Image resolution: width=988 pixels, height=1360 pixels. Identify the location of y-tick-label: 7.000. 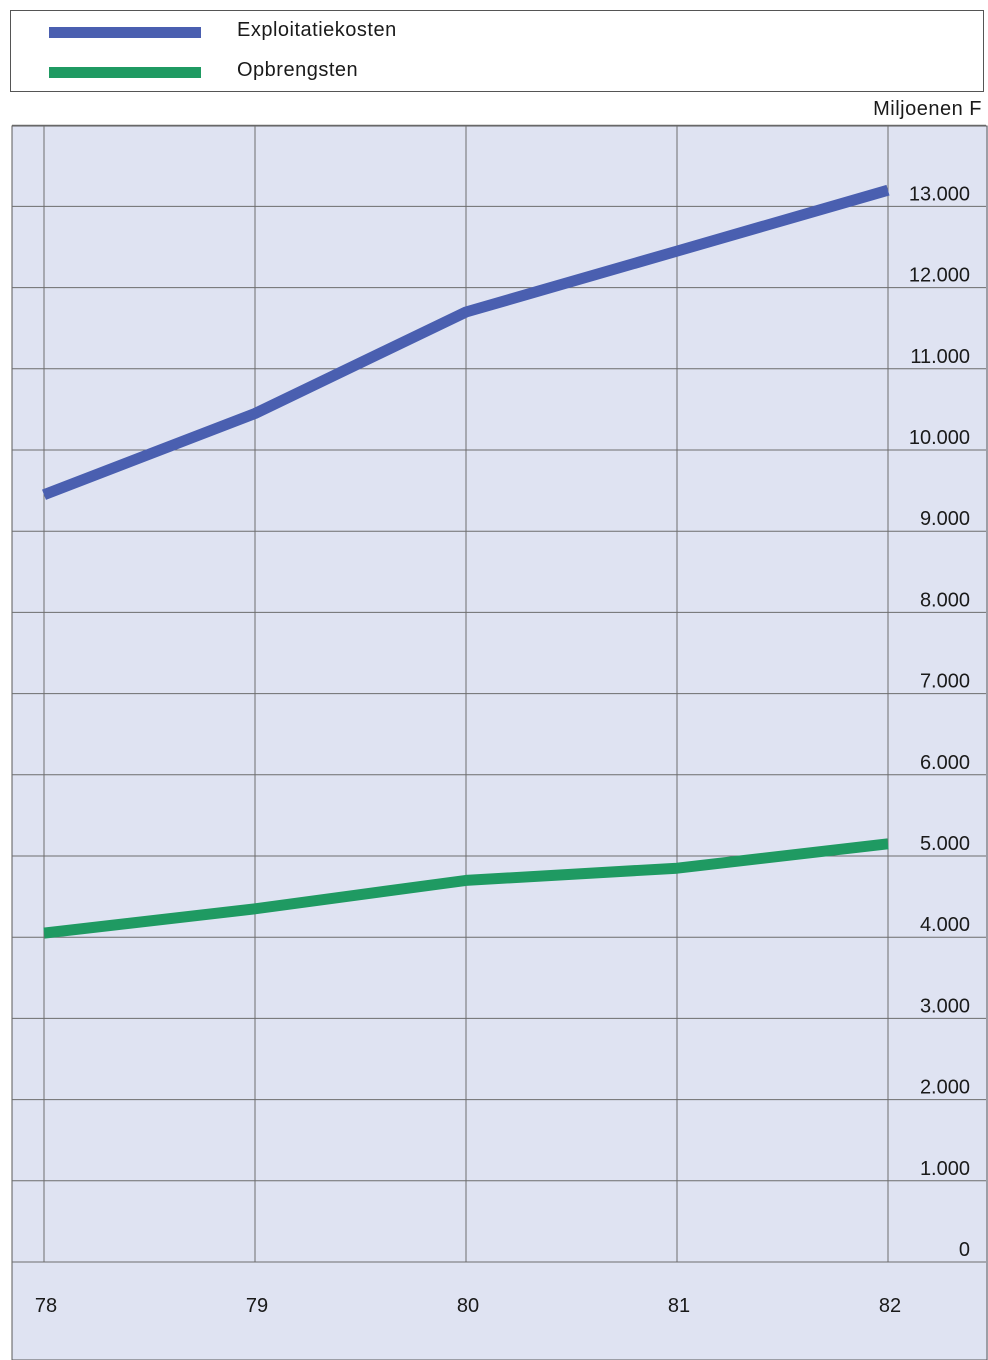
(945, 682).